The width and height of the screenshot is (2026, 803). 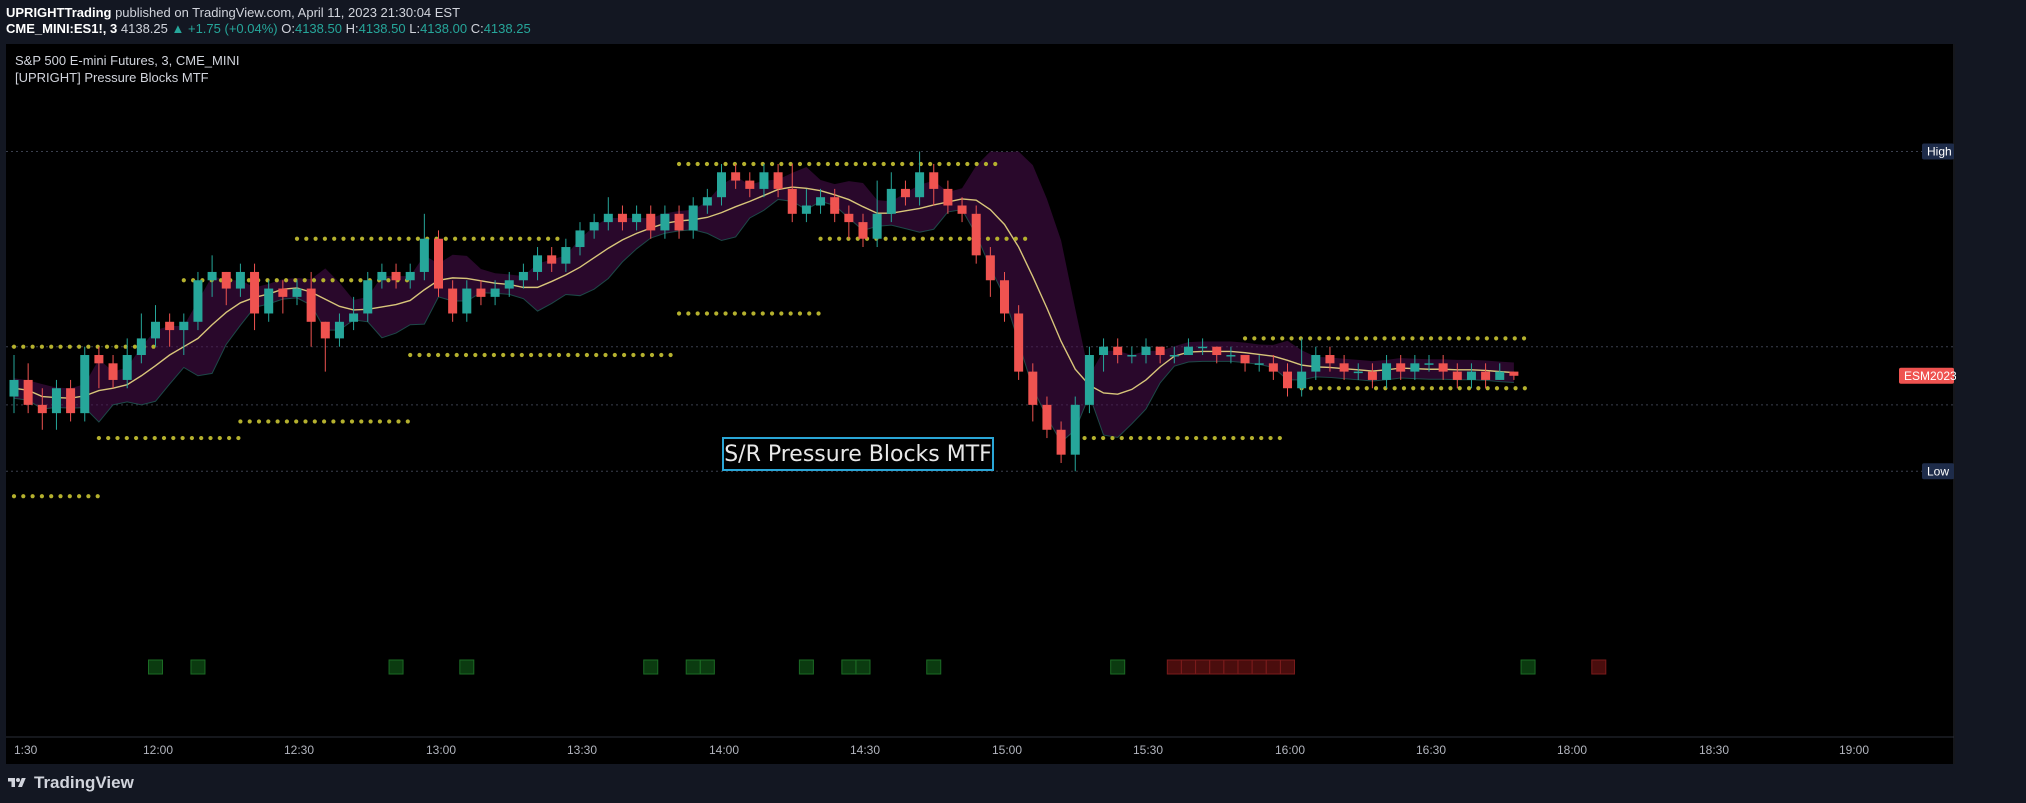 What do you see at coordinates (858, 454) in the screenshot?
I see `annotation-box` at bounding box center [858, 454].